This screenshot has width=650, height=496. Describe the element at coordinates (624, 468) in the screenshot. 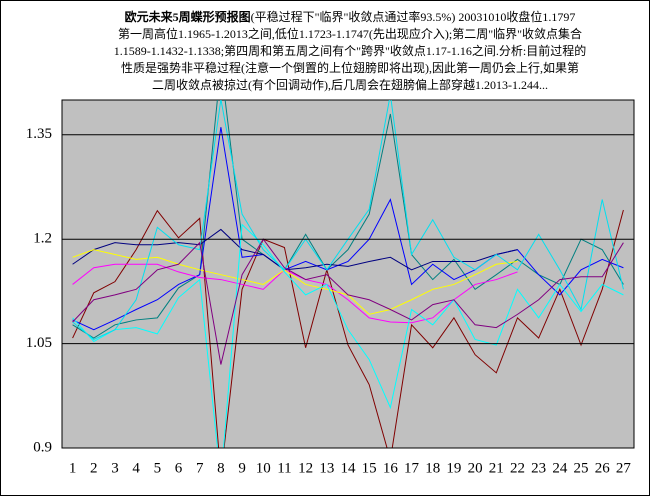

I see `x-tick-label: 27` at that location.